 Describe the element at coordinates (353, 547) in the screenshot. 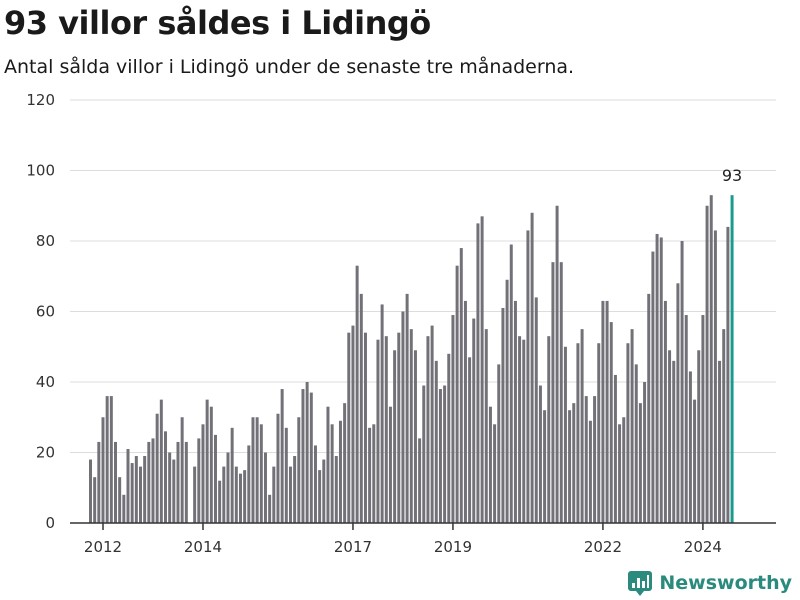

I see `x-tick-label: 2017` at that location.